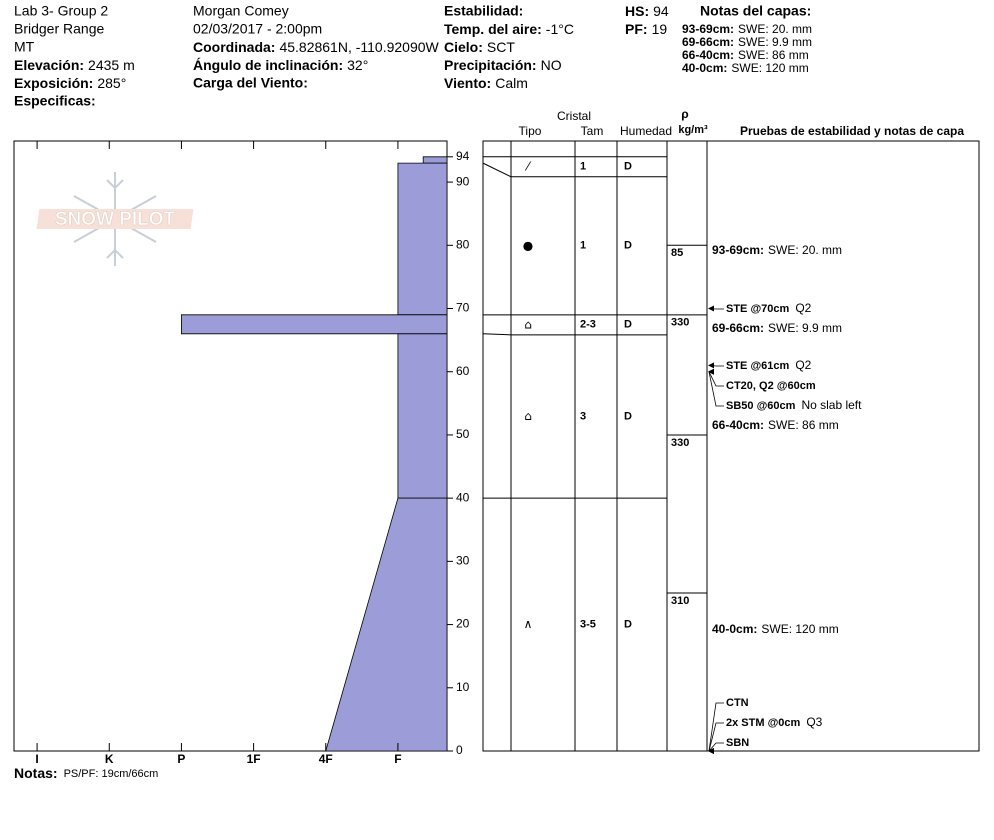  I want to click on grain-type: ∧, so click(528, 624).